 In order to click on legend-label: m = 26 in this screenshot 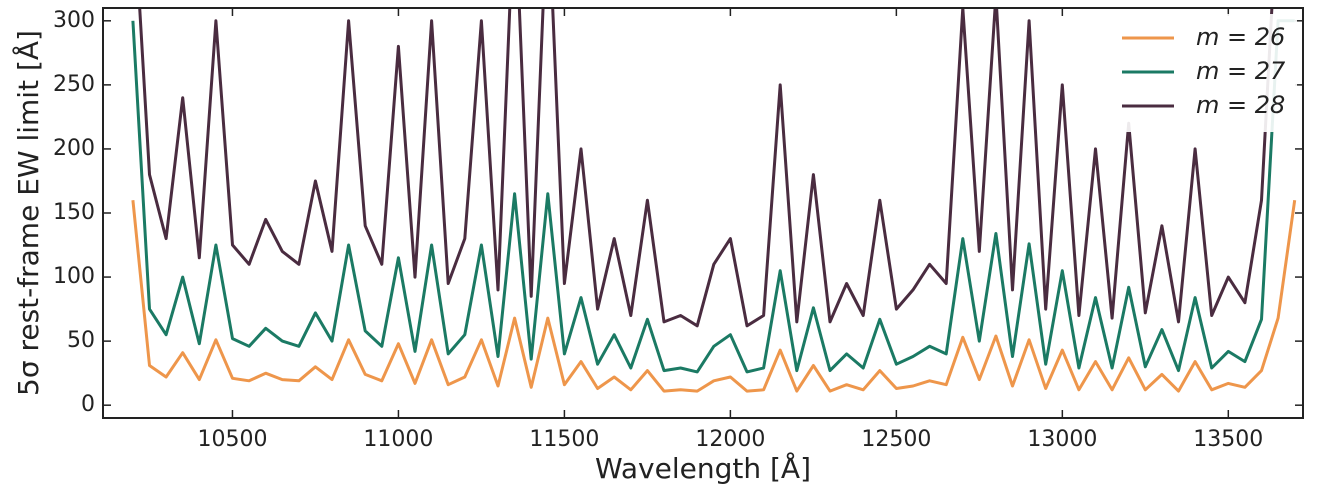, I will do `click(1240, 37)`.